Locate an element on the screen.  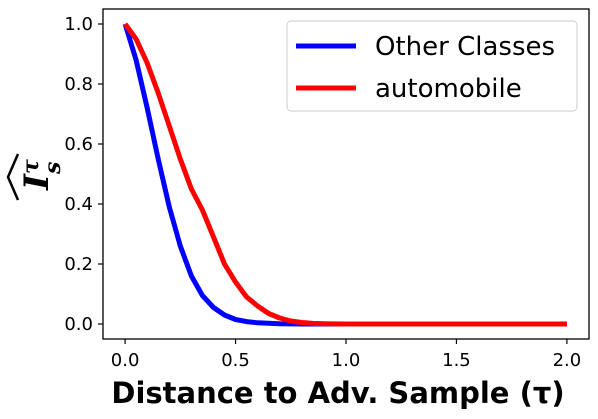
x-tick-label: 2.0 is located at coordinates (567, 360).